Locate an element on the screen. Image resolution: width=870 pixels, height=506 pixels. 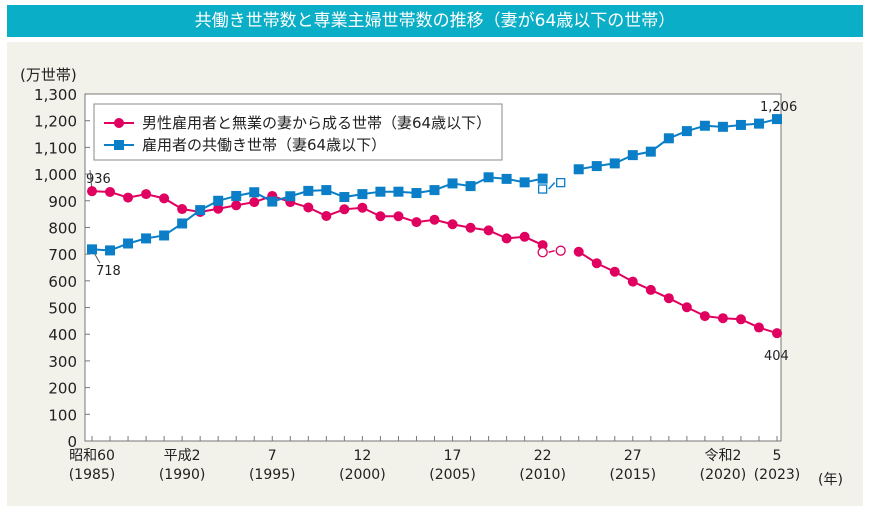
legend-marker-dual-income is located at coordinates (119, 145).